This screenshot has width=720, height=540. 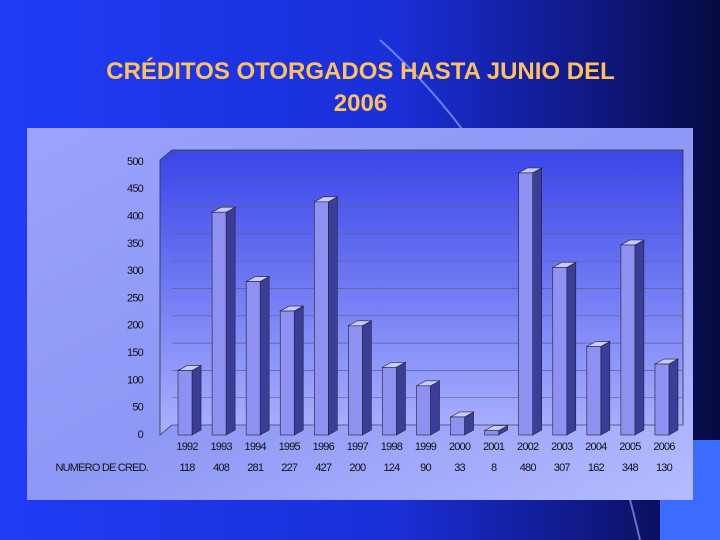 What do you see at coordinates (360, 87) in the screenshot?
I see `chart-title: CRÉDITOS OTORGADOS HASTA JUNIO DEL 2006` at bounding box center [360, 87].